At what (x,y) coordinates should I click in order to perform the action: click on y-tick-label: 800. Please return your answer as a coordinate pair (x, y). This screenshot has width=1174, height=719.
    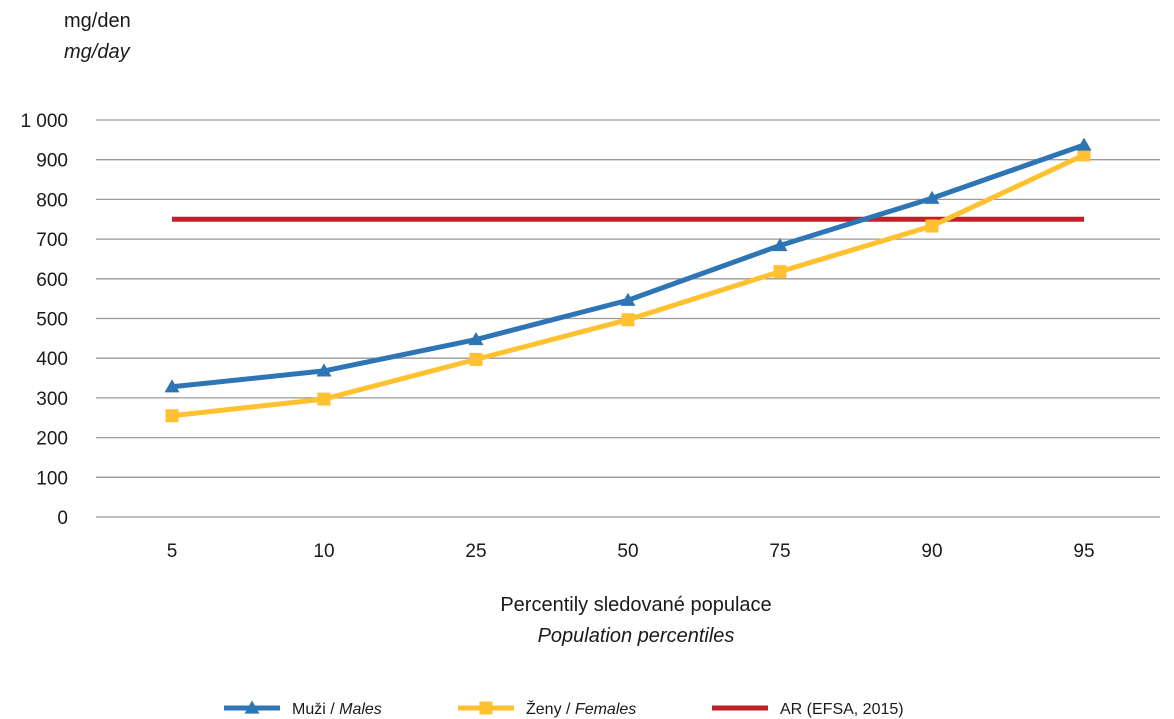
    Looking at the image, I should click on (52, 200).